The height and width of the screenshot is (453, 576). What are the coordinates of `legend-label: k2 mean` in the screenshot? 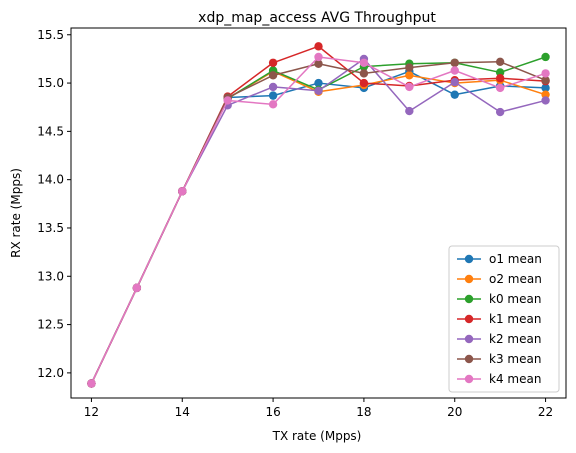 It's located at (515, 339).